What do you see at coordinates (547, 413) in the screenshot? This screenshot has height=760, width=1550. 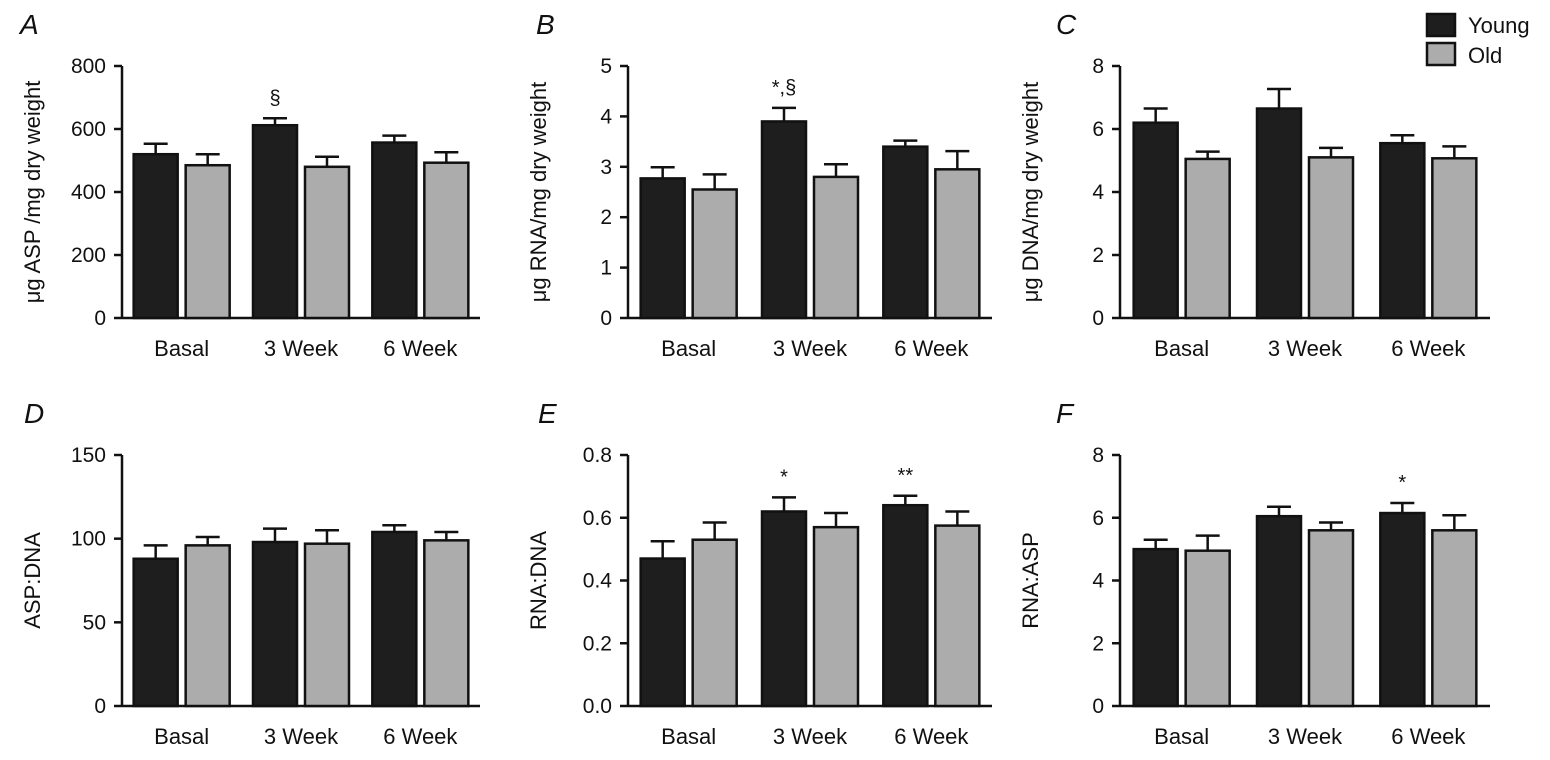 I see `panel-letter: E` at bounding box center [547, 413].